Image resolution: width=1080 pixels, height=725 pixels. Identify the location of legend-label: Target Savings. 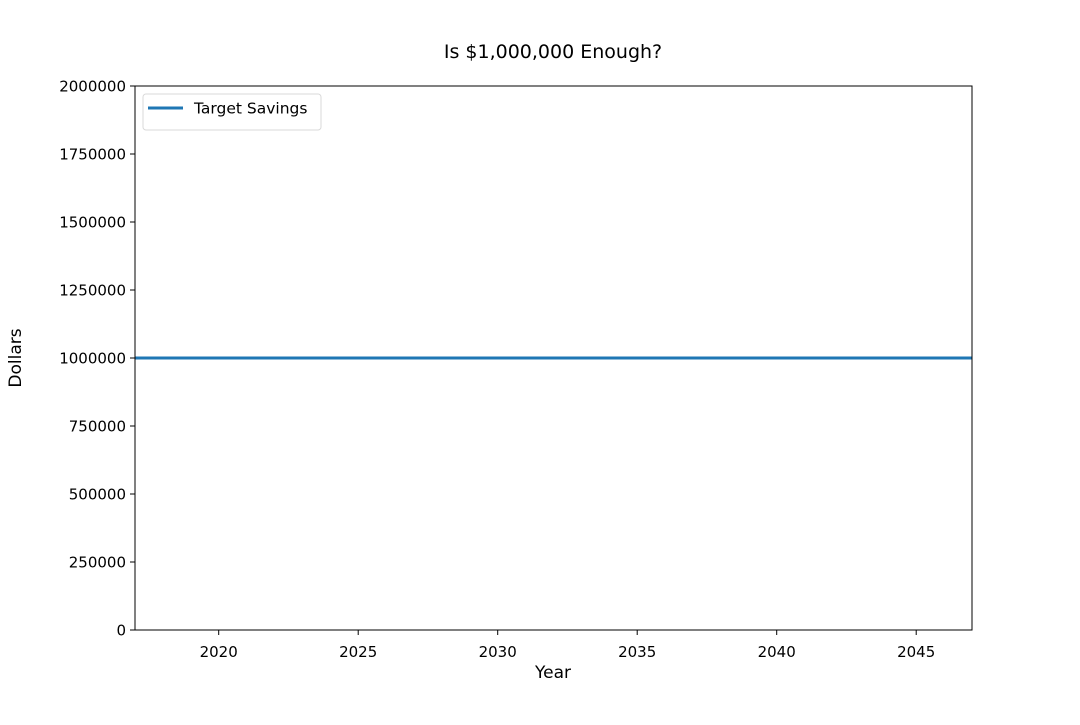
(250, 109).